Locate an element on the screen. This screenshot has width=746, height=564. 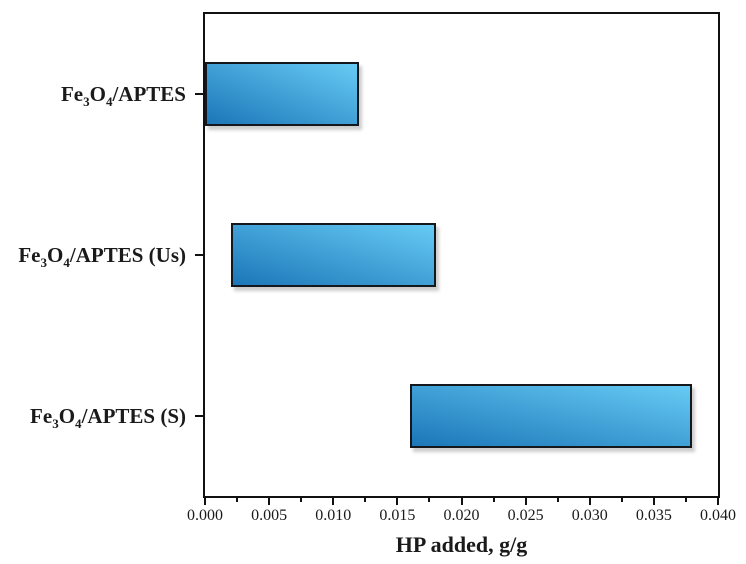
category-label-1: Fe3O4/APTES is located at coordinates (93, 95).